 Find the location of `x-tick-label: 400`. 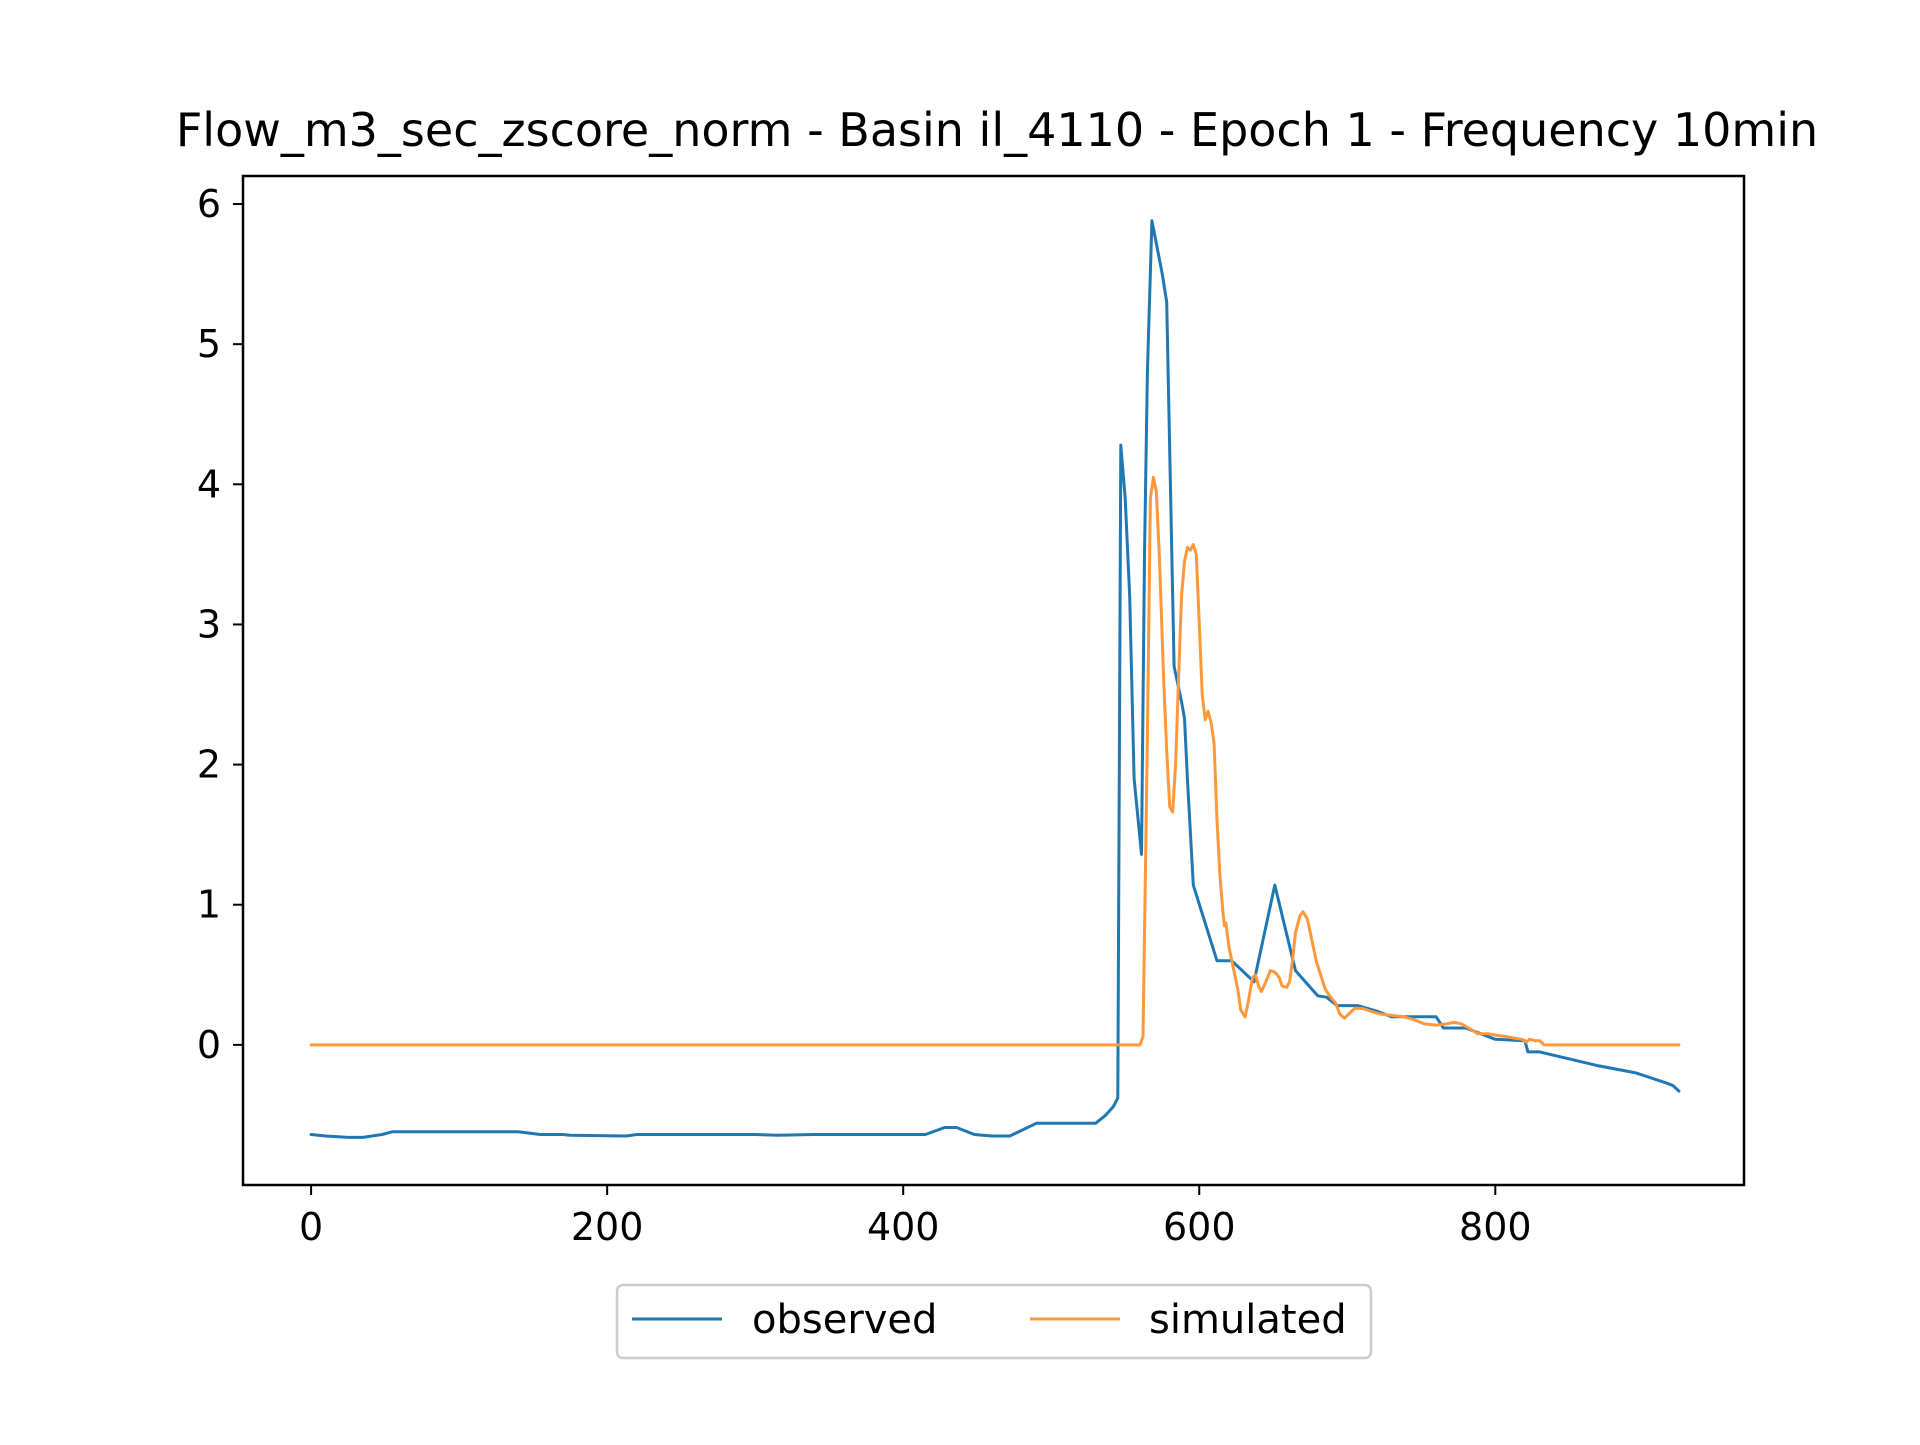

x-tick-label: 400 is located at coordinates (903, 1227).